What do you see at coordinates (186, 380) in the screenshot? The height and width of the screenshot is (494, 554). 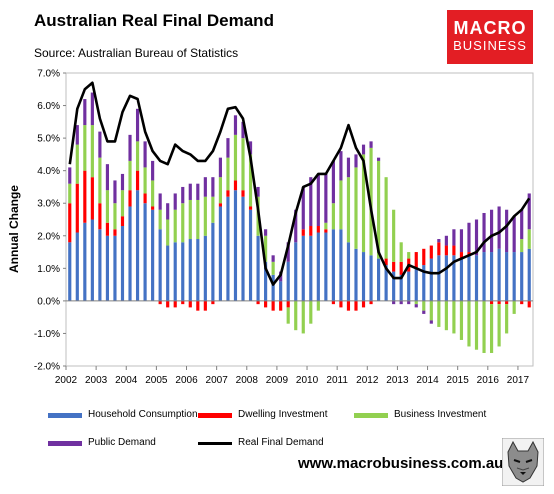 I see `x-tick-label: 2006` at bounding box center [186, 380].